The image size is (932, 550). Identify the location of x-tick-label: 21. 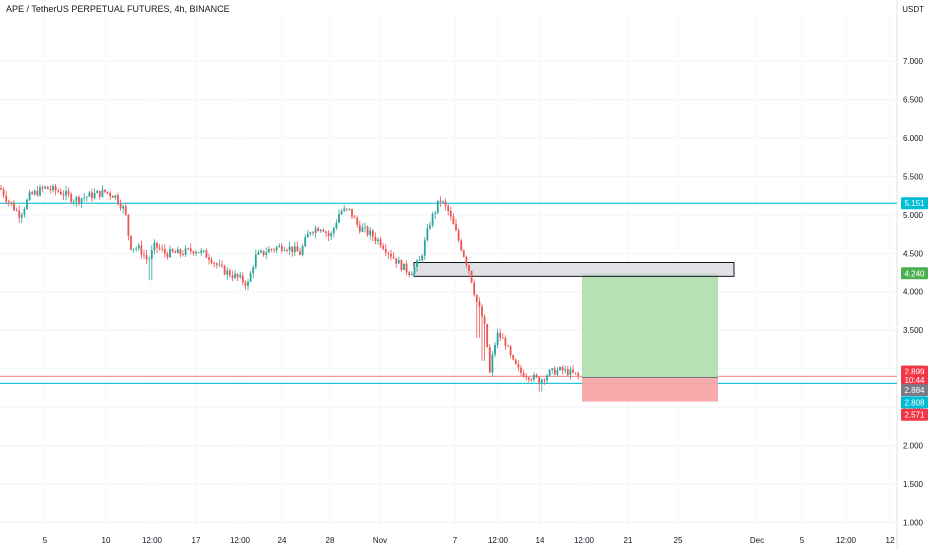
(628, 540).